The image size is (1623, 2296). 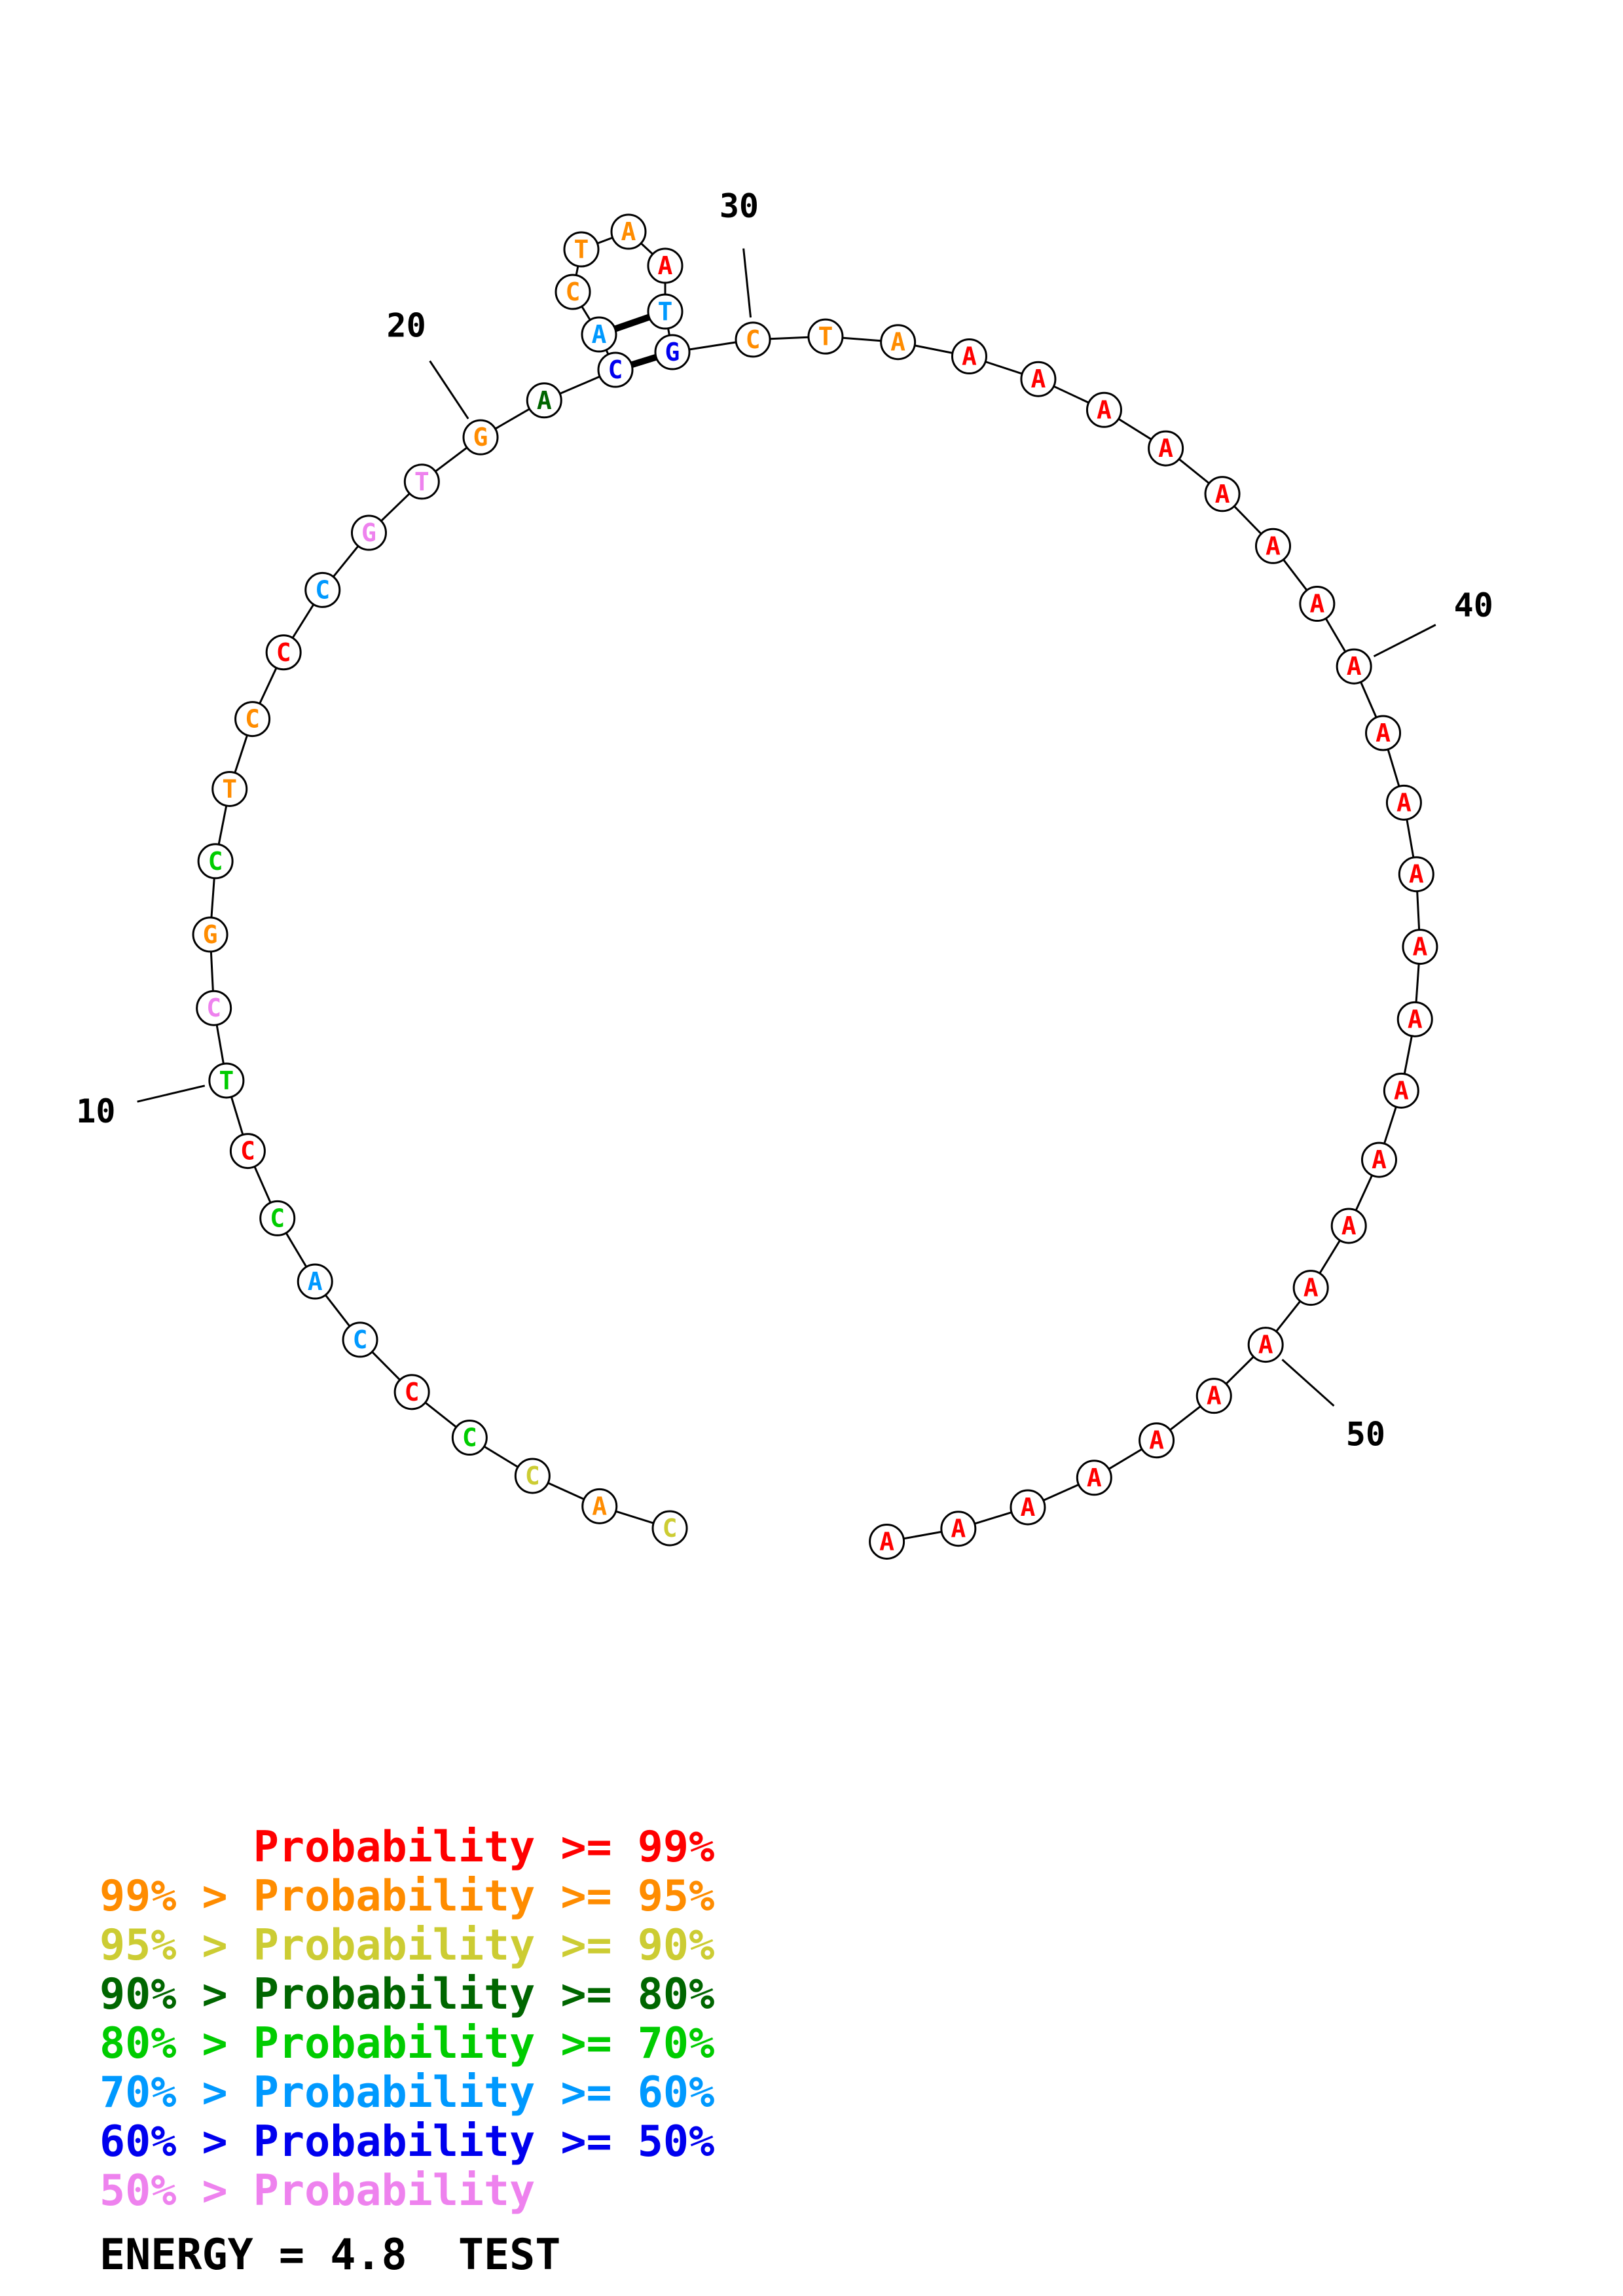 What do you see at coordinates (1473, 605) in the screenshot?
I see `position-label: 40` at bounding box center [1473, 605].